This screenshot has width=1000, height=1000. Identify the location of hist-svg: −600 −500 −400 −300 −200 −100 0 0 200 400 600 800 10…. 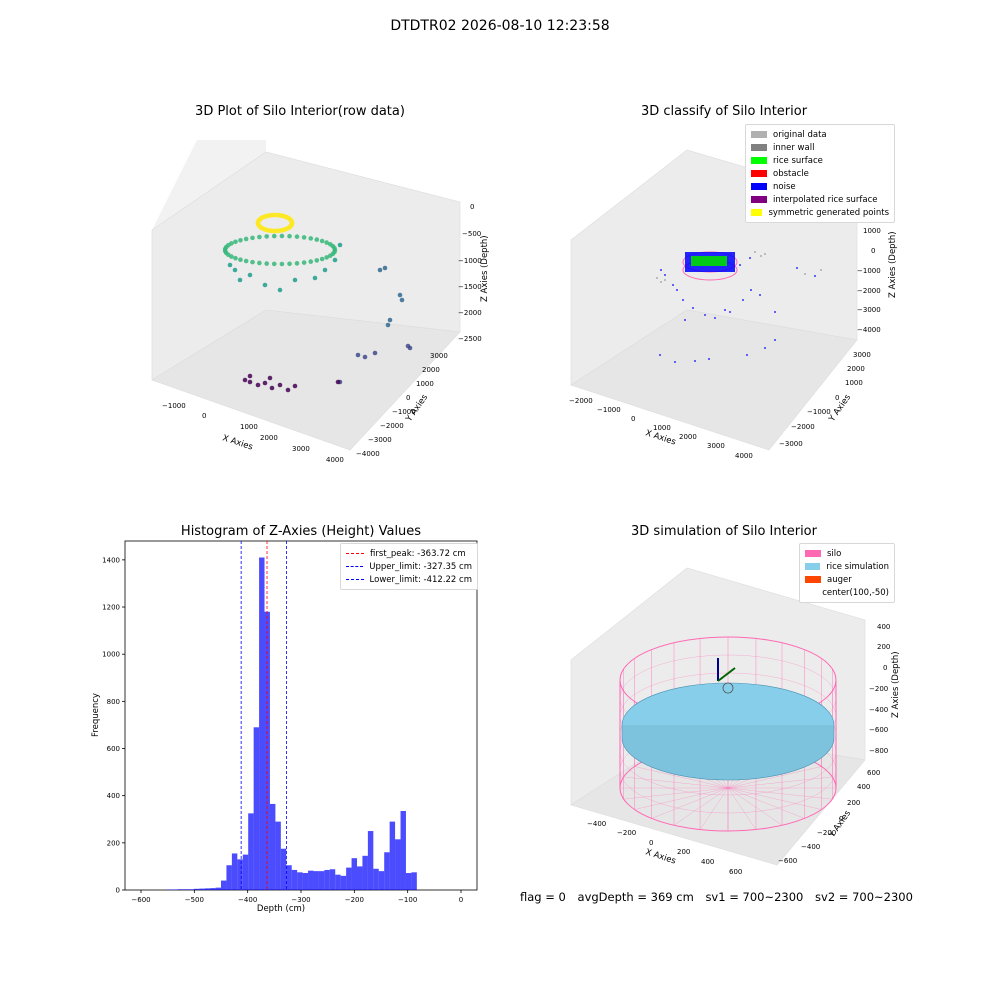
(284, 727).